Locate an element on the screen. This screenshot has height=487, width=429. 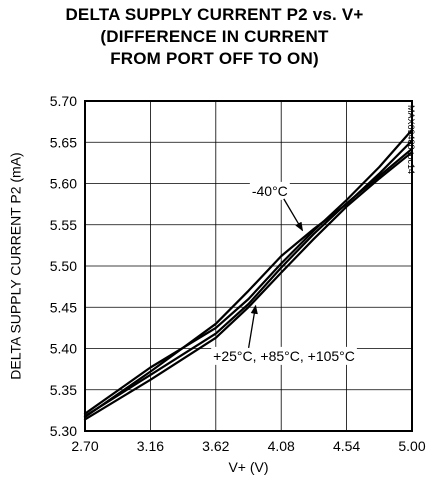
chart-title-line-3: FROM PORT OFF TO ON) is located at coordinates (214, 58).